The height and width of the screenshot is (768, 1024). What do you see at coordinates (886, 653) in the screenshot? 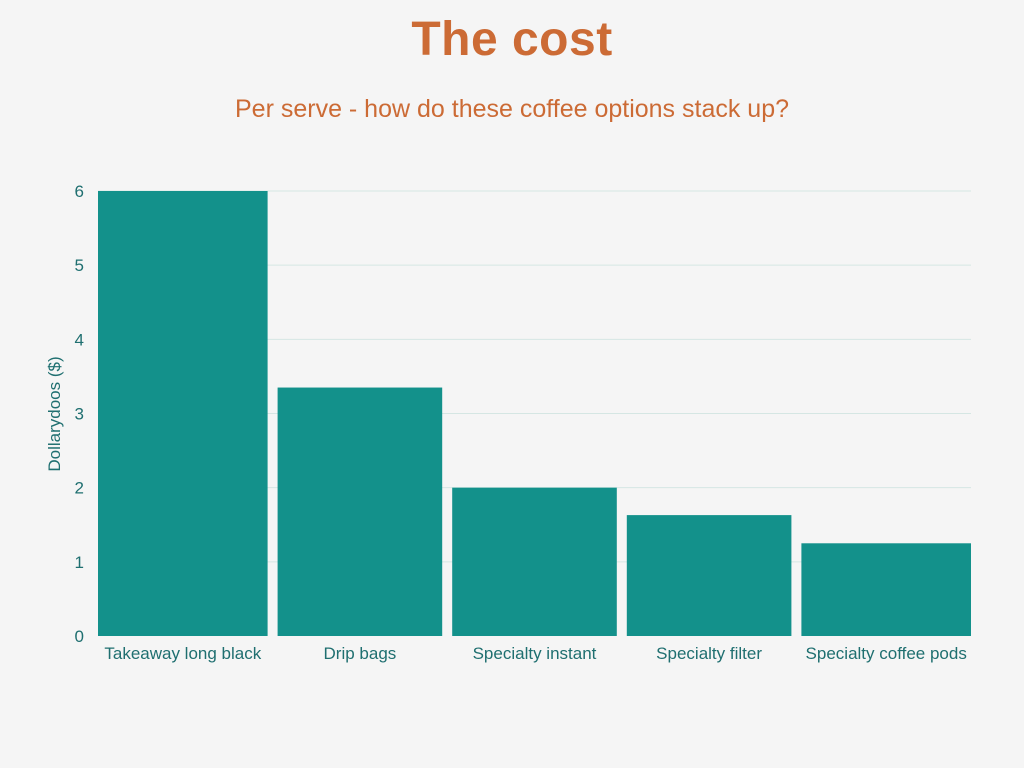
I see `x-category-label: Specialty coffee pods` at bounding box center [886, 653].